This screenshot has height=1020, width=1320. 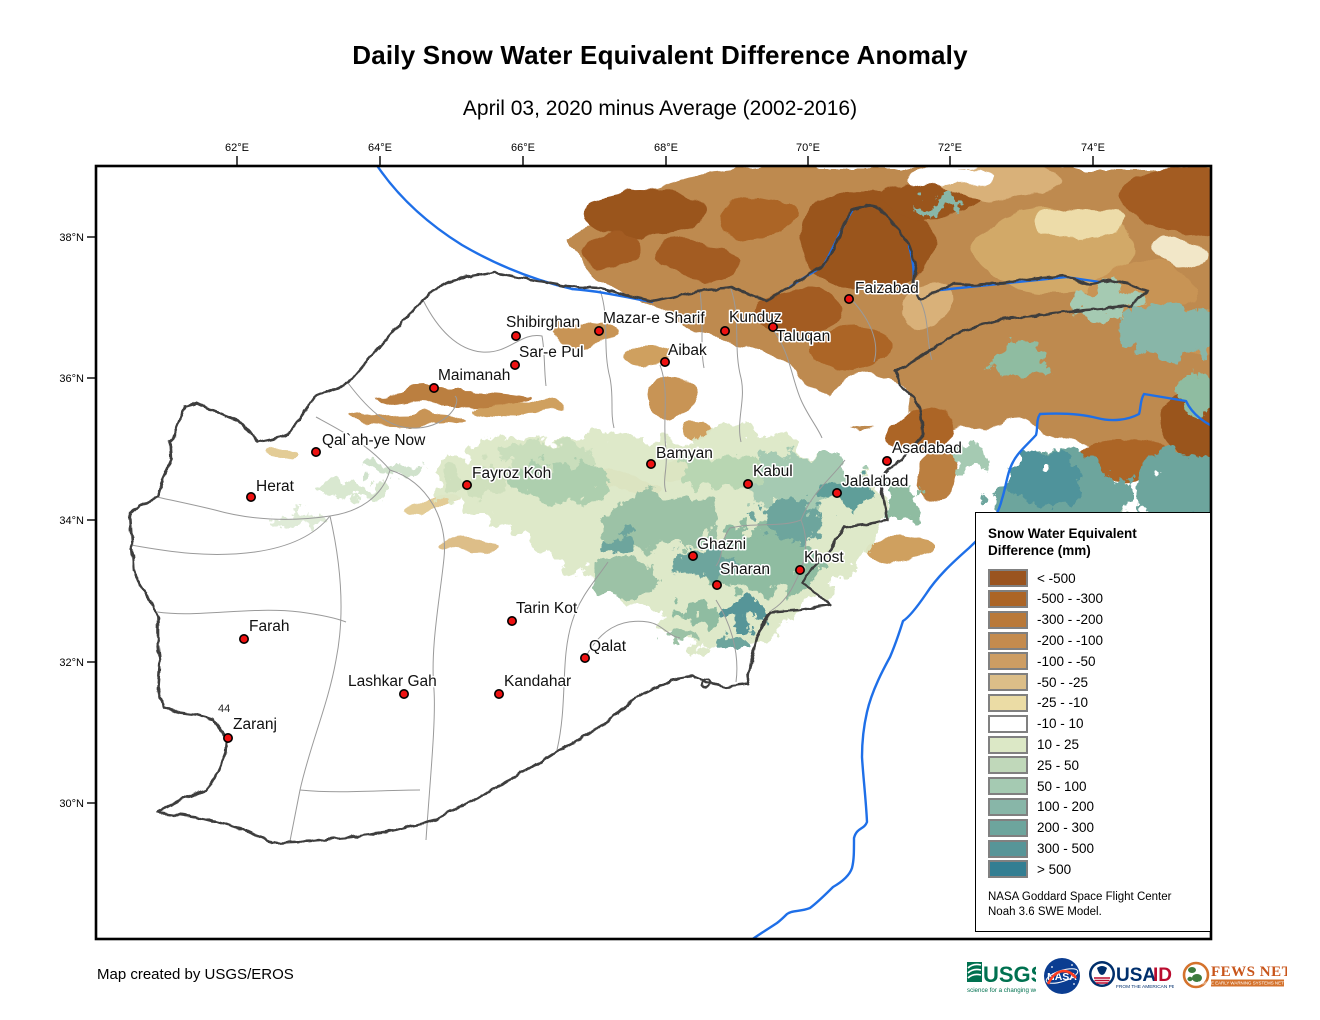 I want to click on axis-tick-label: 70°E, so click(x=808, y=148).